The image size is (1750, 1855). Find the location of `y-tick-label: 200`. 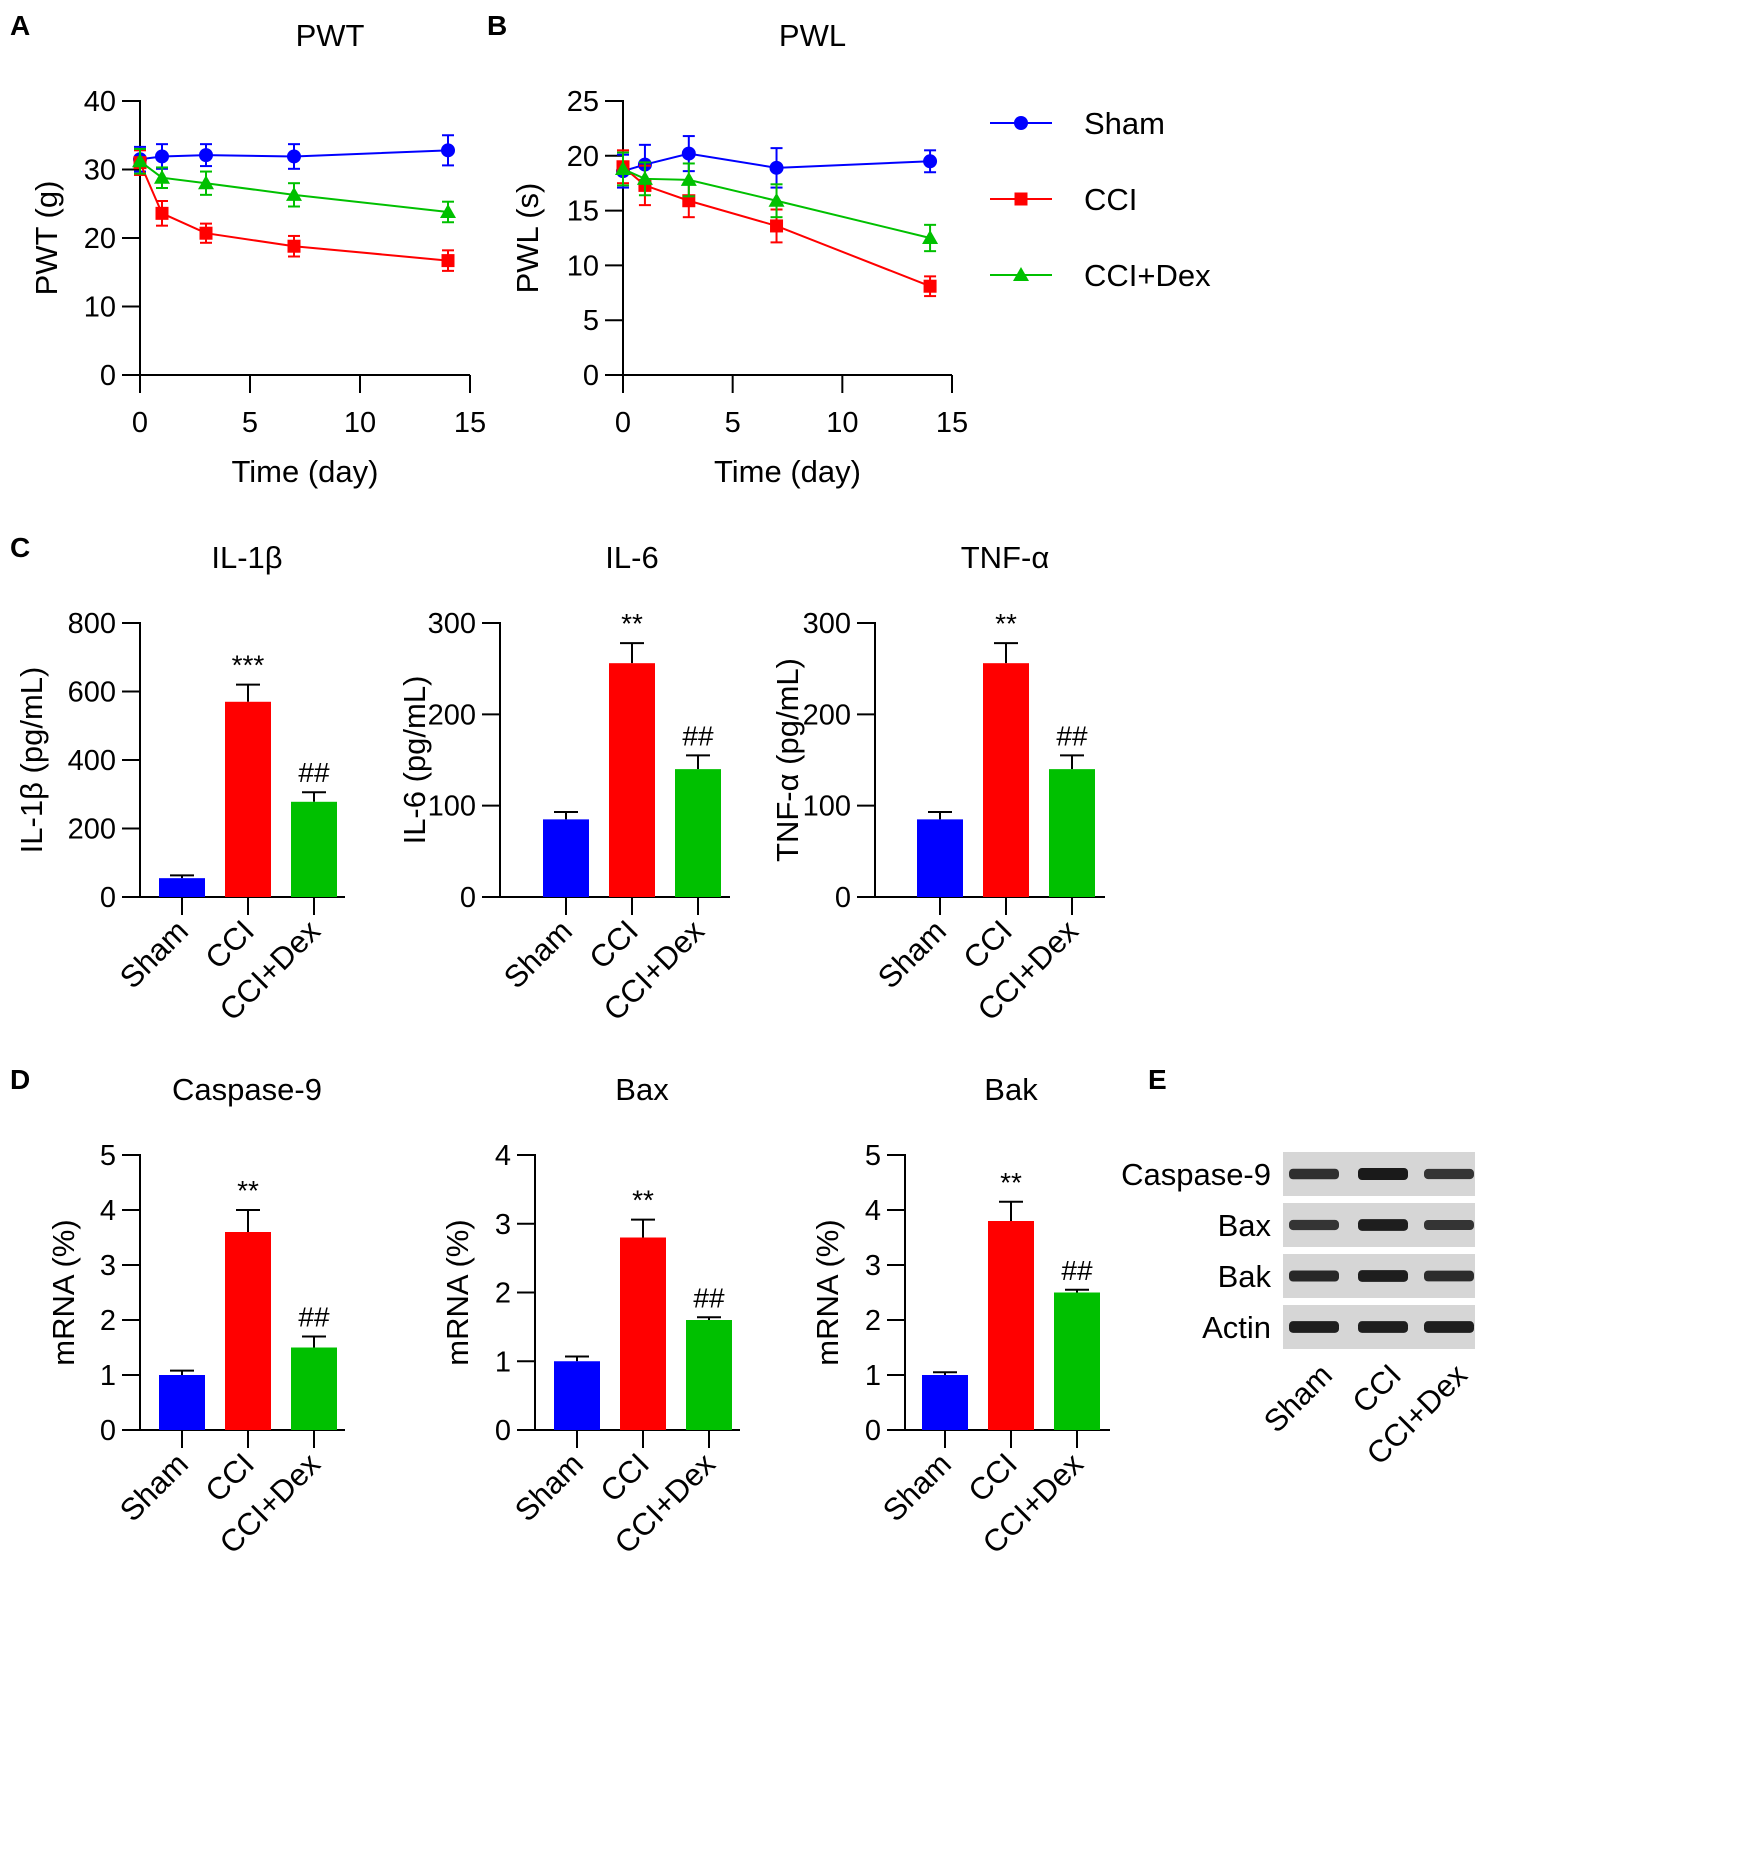

y-tick-label: 200 is located at coordinates (827, 715).